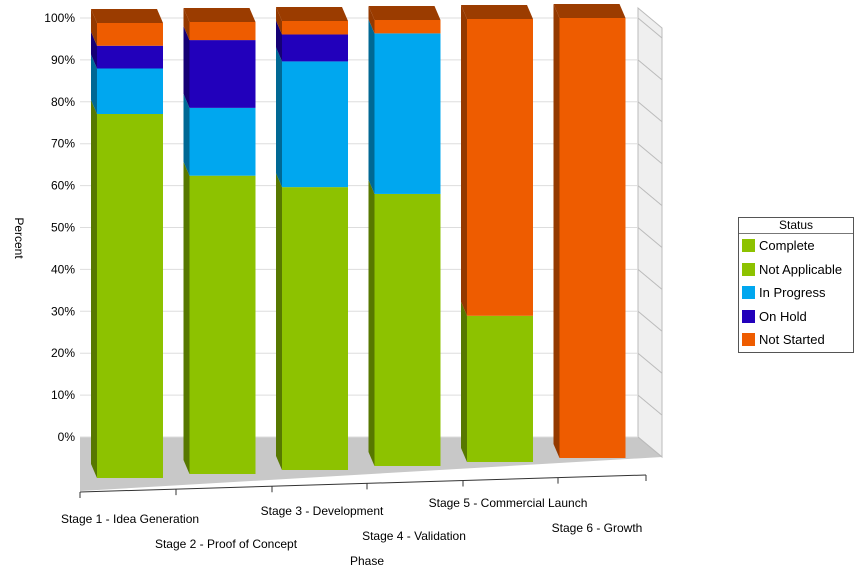  I want to click on y-tick-label: 70%, so click(63, 144).